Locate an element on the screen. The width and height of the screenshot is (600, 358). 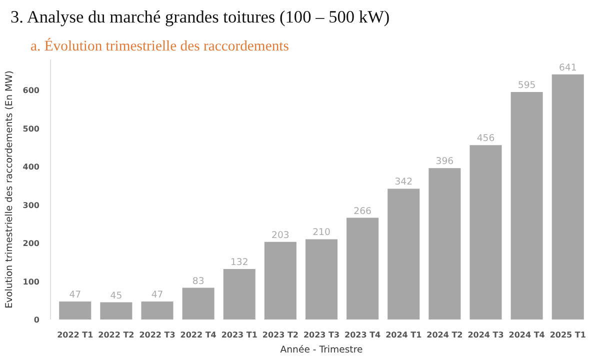
chart-subtitle: a. Évolution trimestrielle des raccordements is located at coordinates (160, 46).